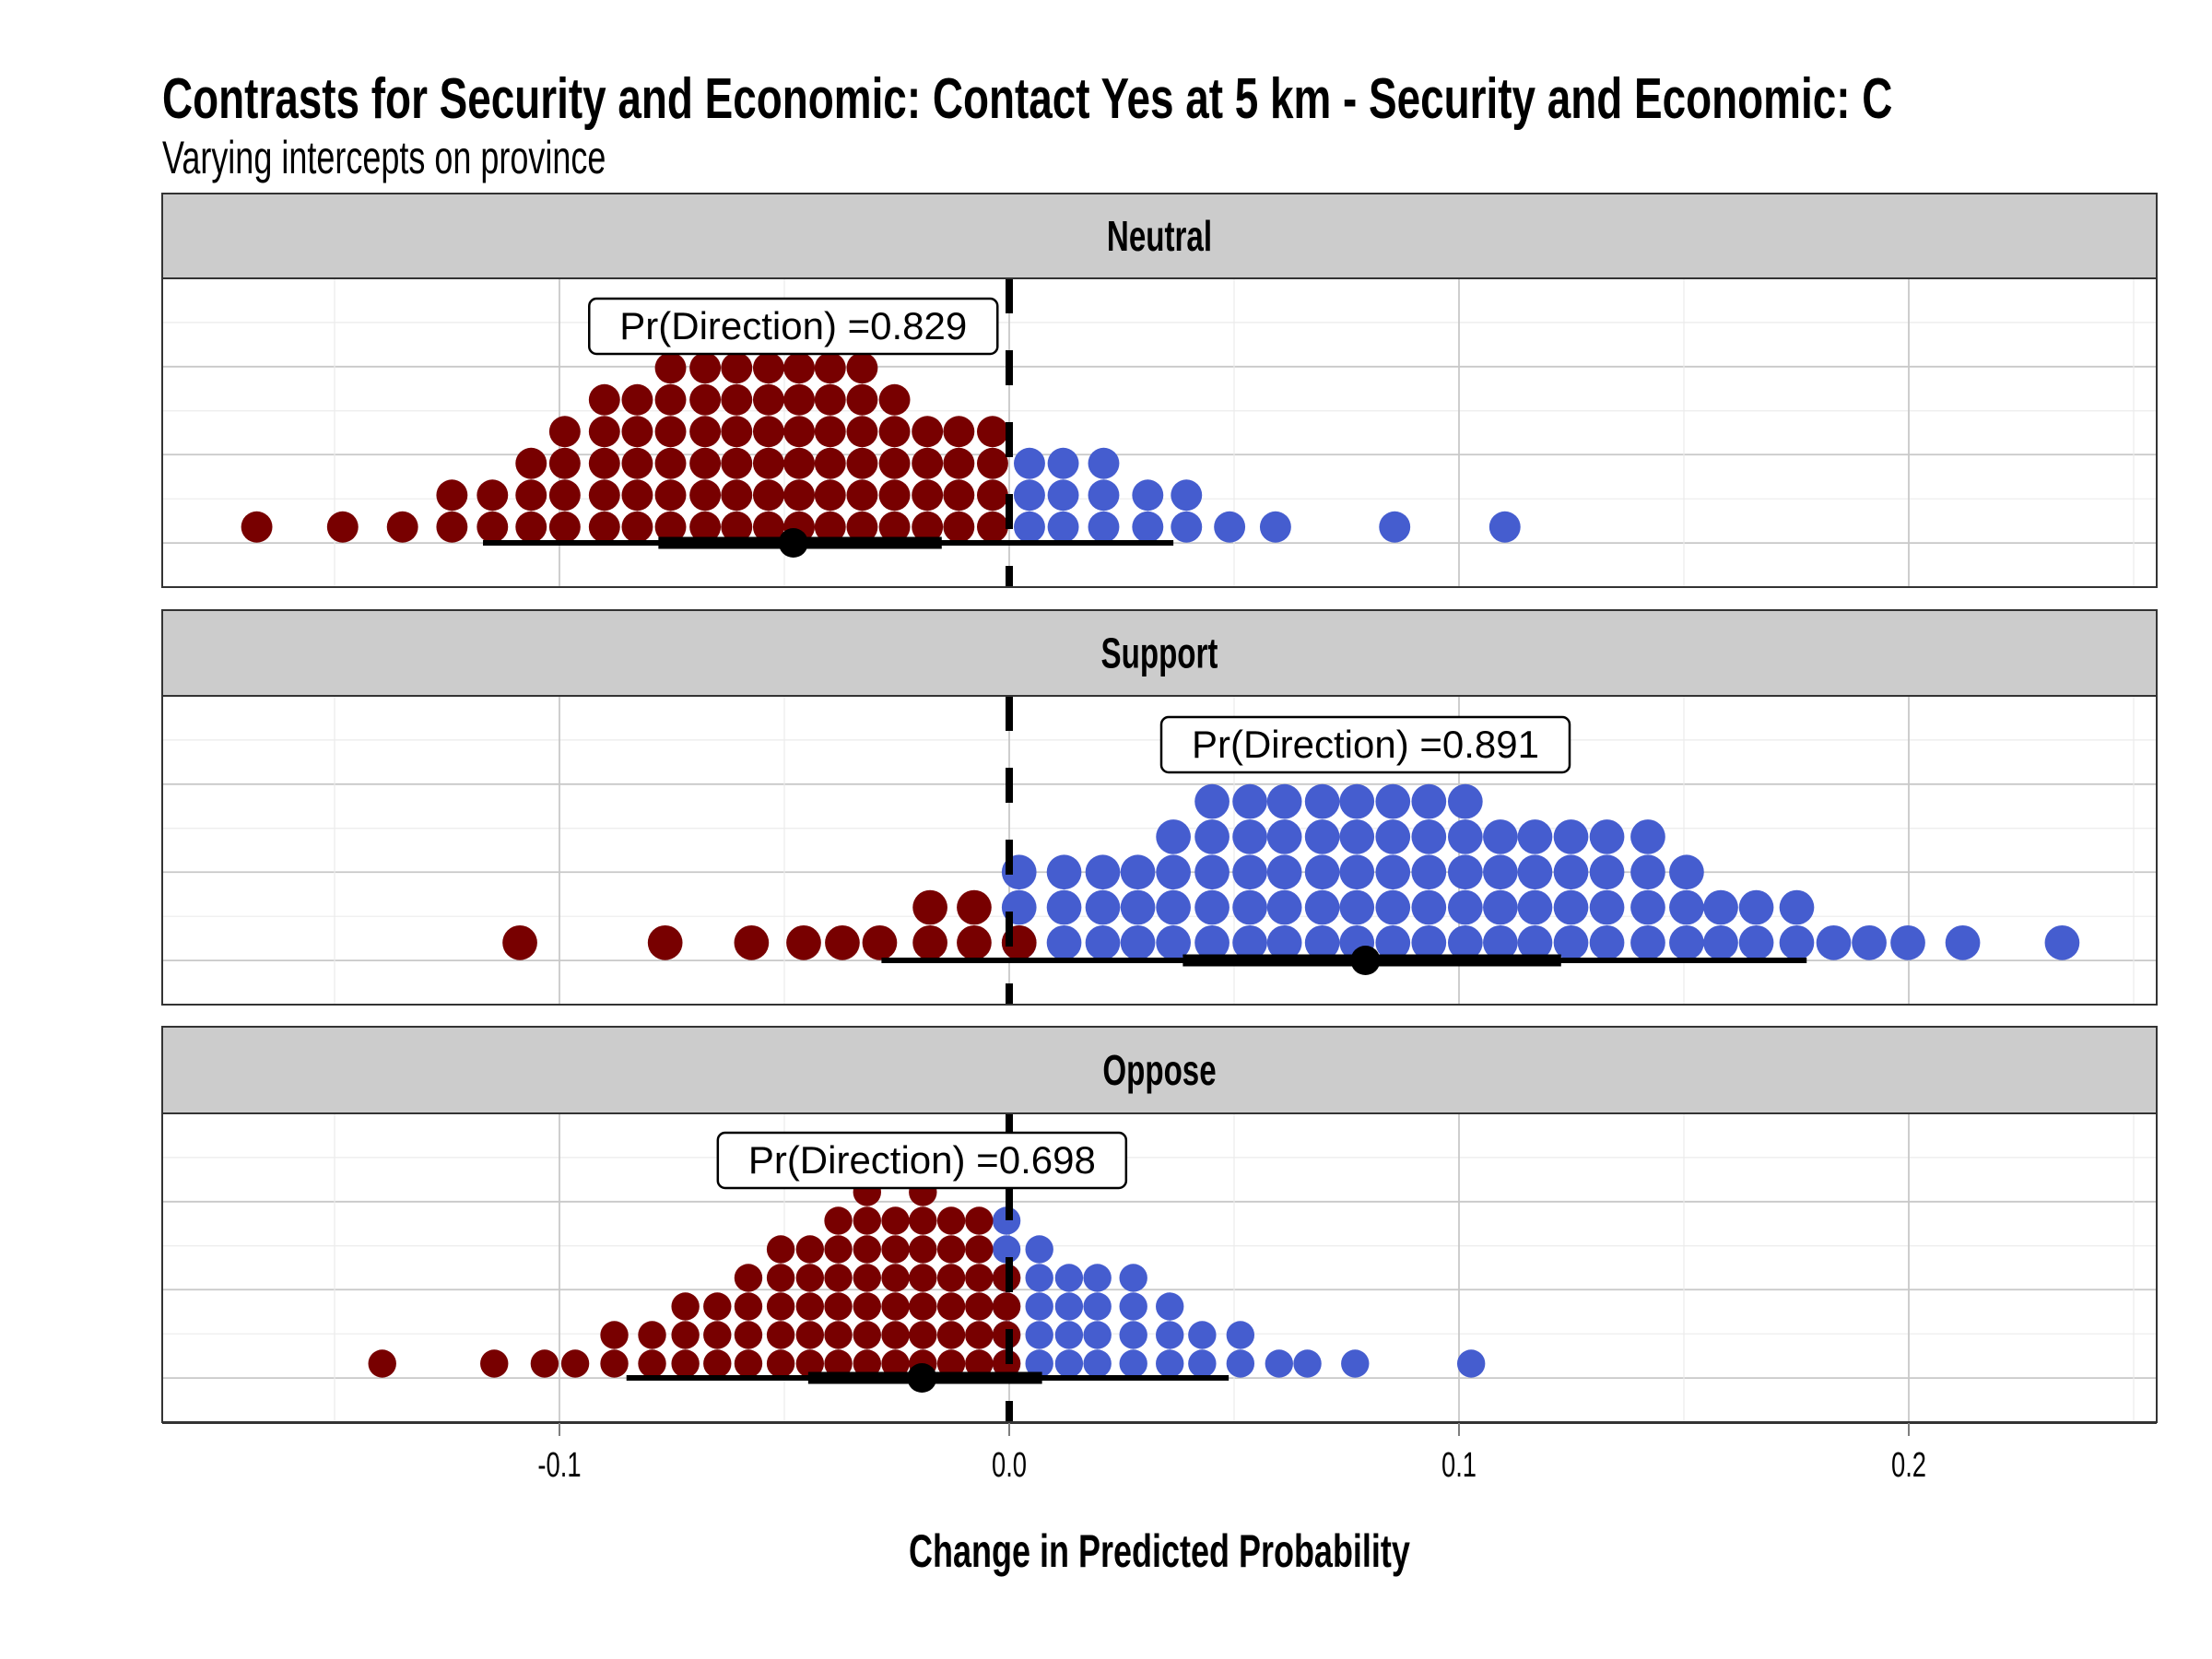  What do you see at coordinates (1231, 1454) in the screenshot?
I see `x-axis-ticks: -0.1 0.0 0.1 0.2` at bounding box center [1231, 1454].